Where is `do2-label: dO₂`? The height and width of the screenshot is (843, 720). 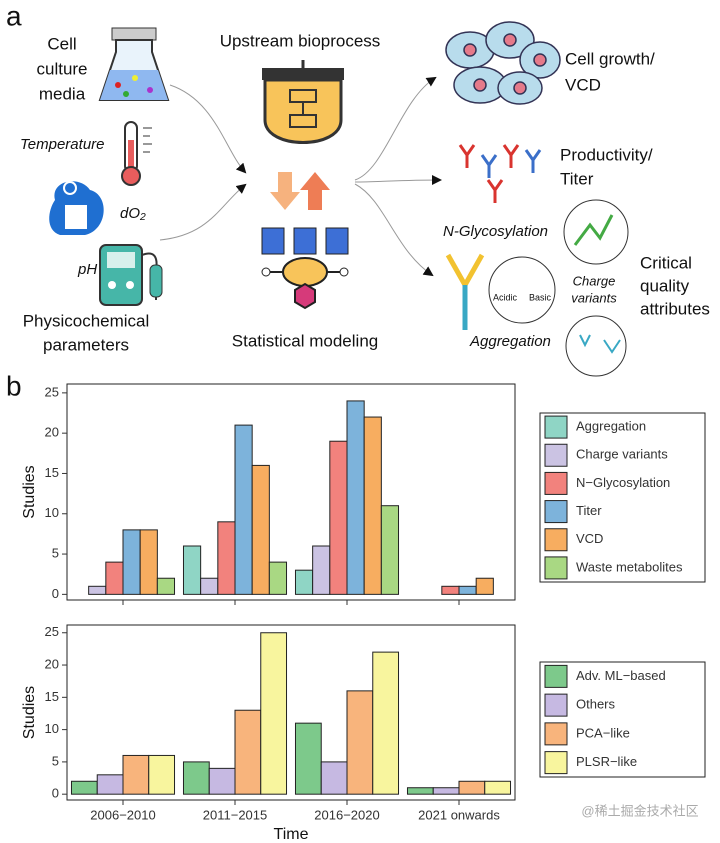
do2-label: dO₂ is located at coordinates (133, 213).